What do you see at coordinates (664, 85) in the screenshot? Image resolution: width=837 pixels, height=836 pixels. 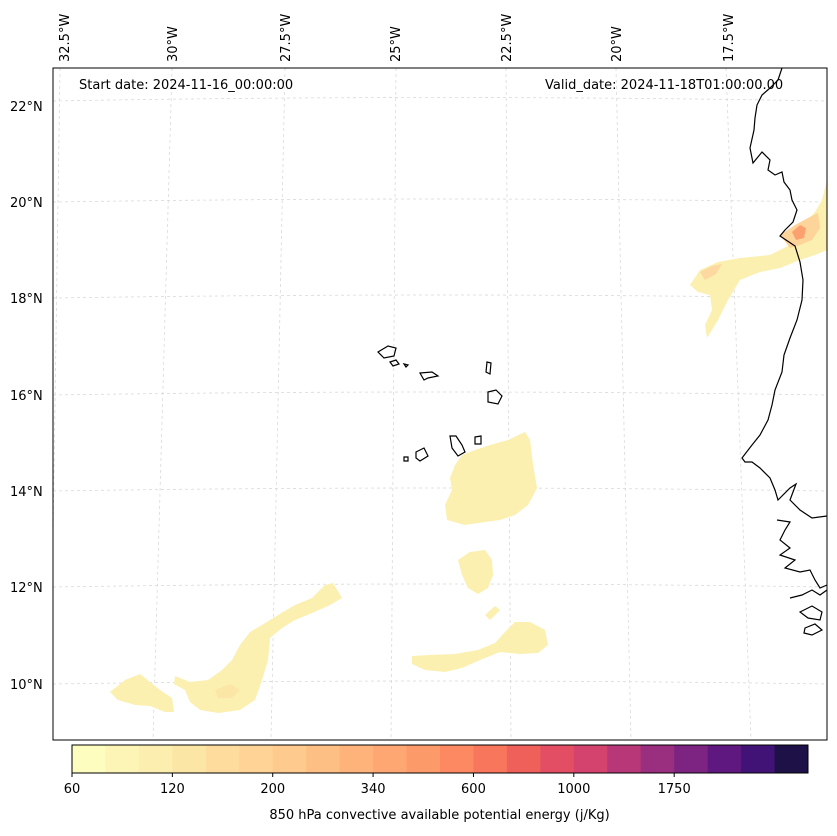 I see `valid-date-label: Valid_date: 2024-11-18T01:00:00.00` at bounding box center [664, 85].